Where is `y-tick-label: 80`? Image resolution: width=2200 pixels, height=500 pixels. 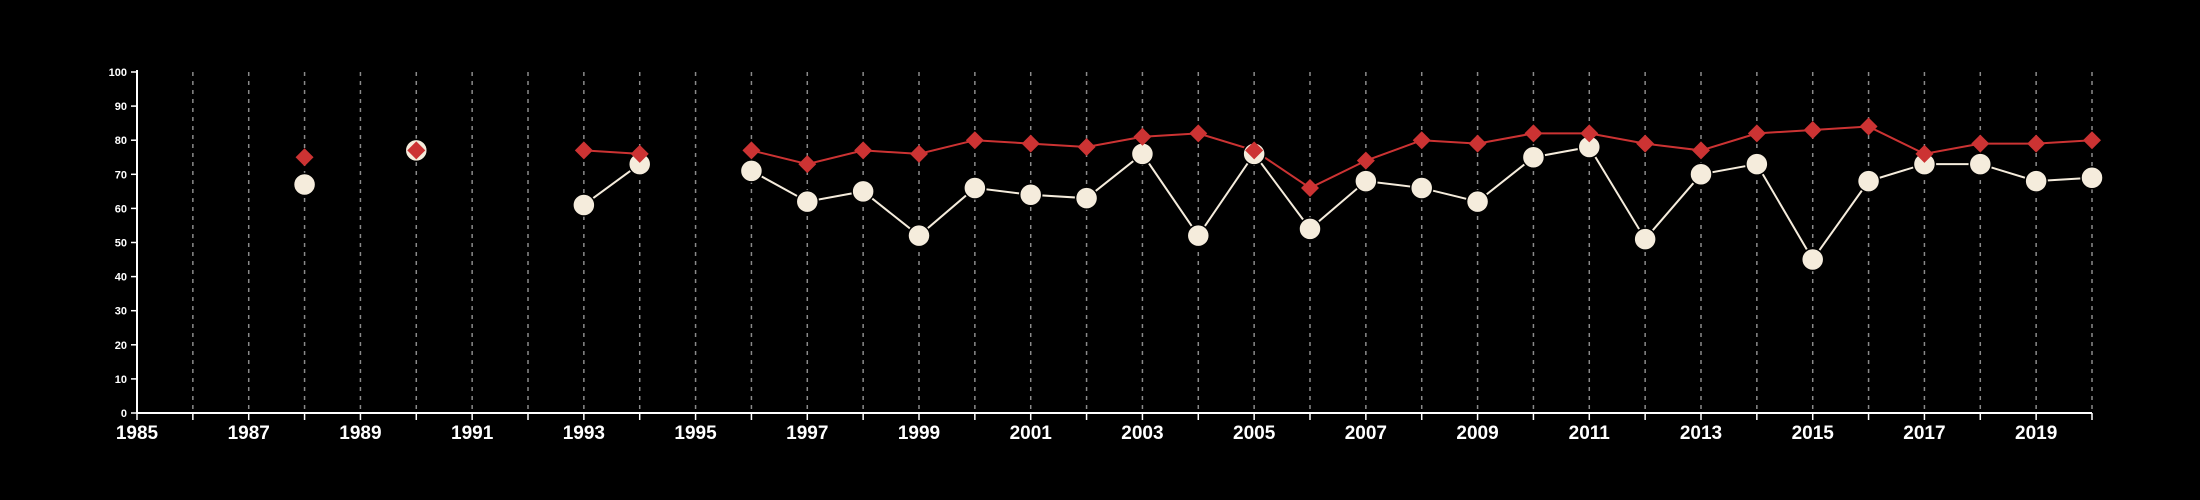
y-tick-label: 80 is located at coordinates (121, 141).